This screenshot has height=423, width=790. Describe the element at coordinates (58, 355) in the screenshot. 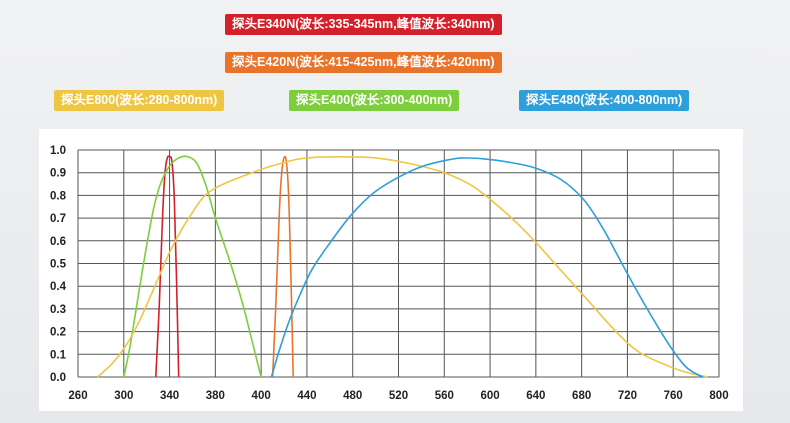

I see `y-tick-label: 0.1` at that location.